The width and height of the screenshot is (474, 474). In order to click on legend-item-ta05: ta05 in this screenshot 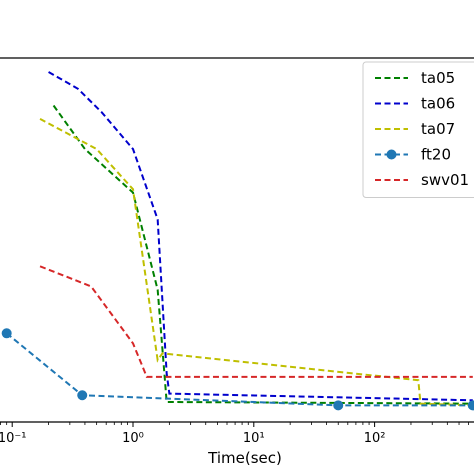, I will do `click(415, 78)`.